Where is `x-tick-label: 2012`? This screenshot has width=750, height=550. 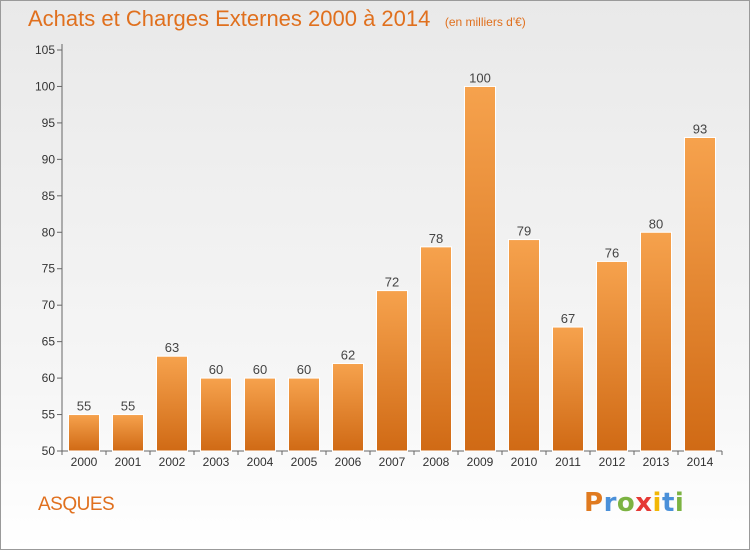 x-tick-label: 2012 is located at coordinates (612, 462).